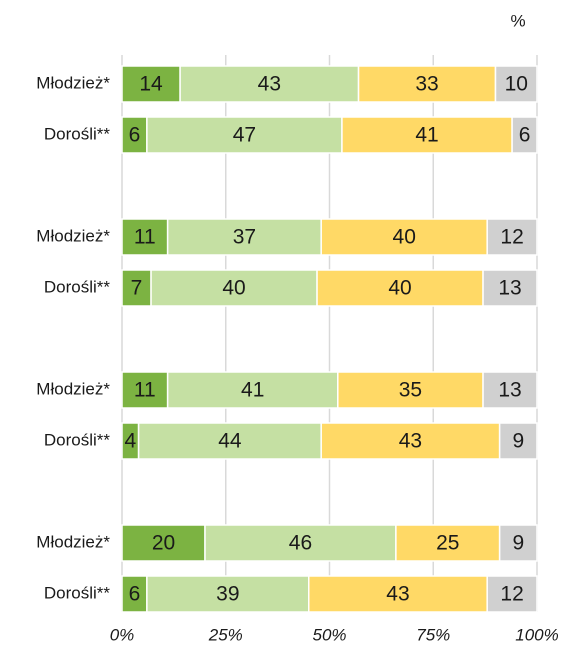  I want to click on x-tick-label: 0%, so click(122, 634).